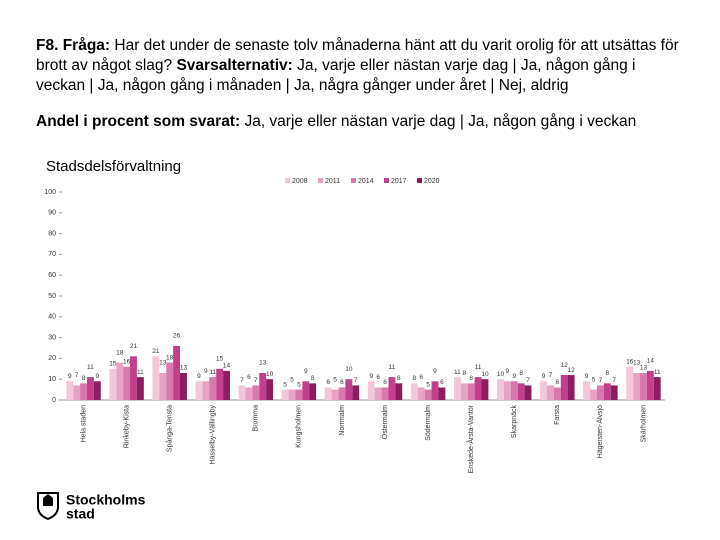  What do you see at coordinates (120, 352) in the screenshot?
I see `data-label: 18` at bounding box center [120, 352].